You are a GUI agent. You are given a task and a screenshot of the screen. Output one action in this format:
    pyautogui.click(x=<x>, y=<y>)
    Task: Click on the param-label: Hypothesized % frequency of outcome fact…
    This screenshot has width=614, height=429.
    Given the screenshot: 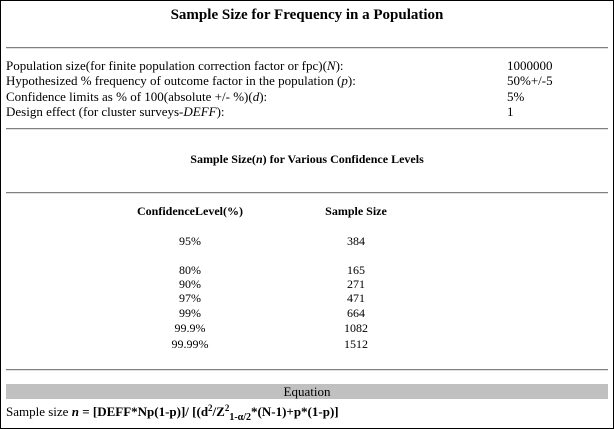 What is the action you would take?
    pyautogui.click(x=181, y=80)
    